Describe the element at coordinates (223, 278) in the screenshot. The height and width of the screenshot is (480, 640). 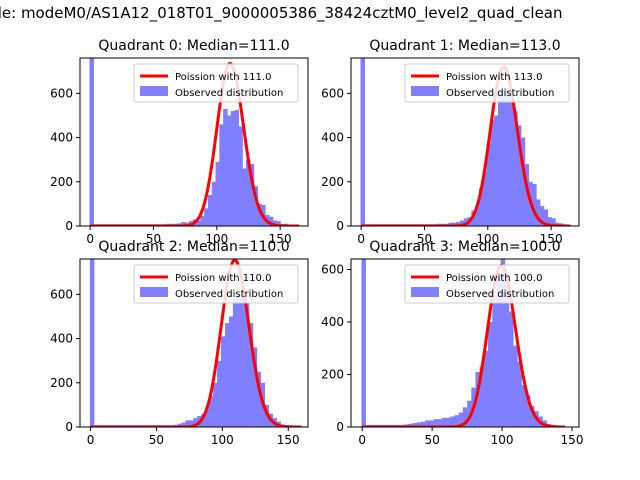
I see `legend-label-poisson: Poission with 110.0` at that location.